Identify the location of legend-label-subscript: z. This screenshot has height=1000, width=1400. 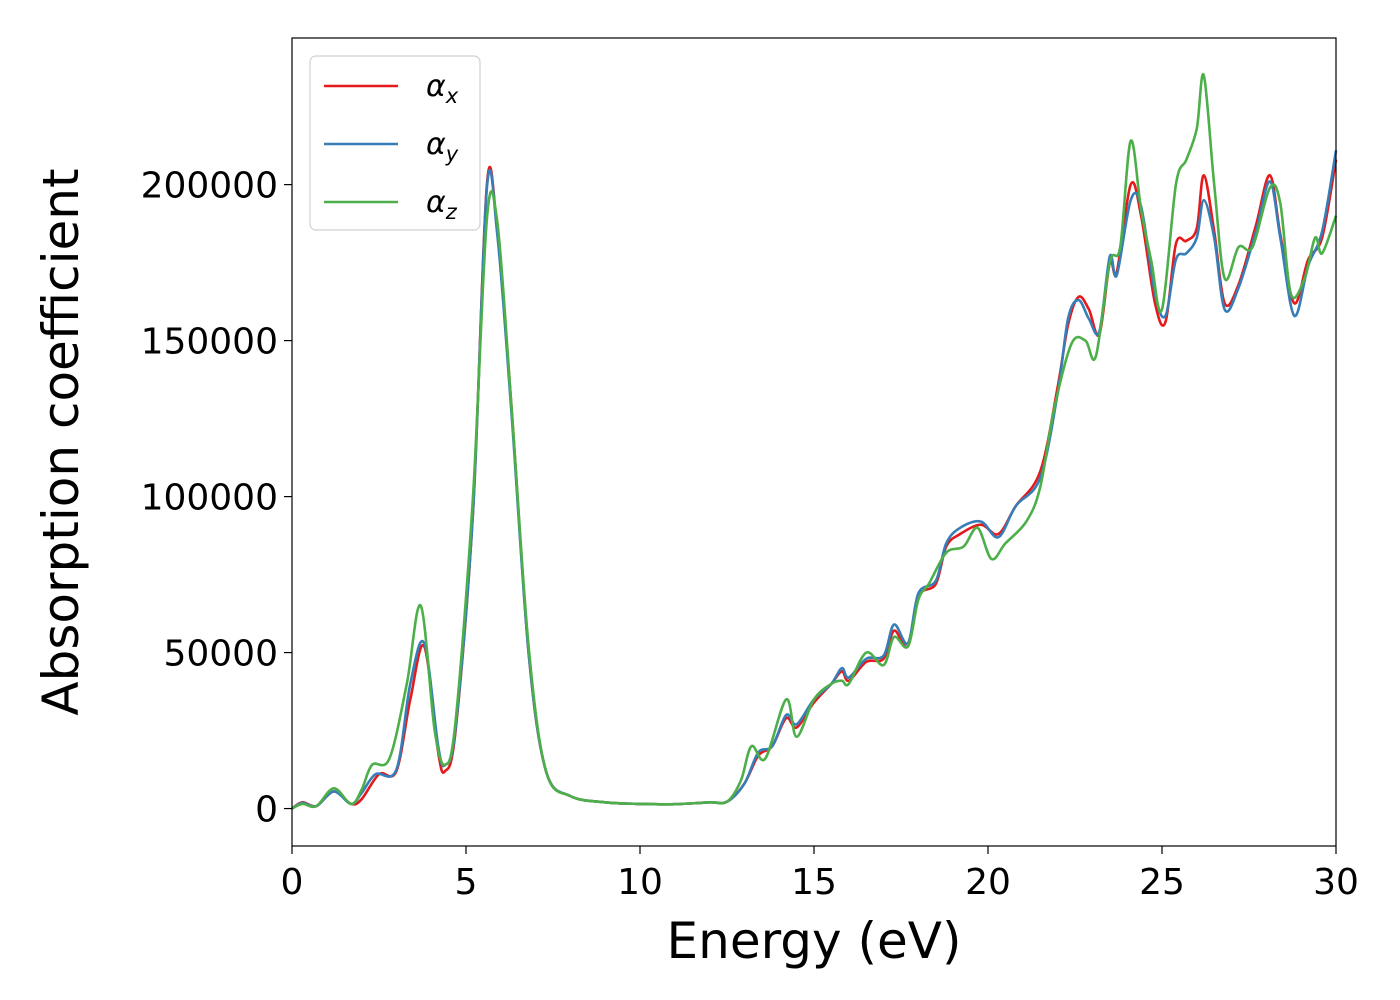
(451, 212).